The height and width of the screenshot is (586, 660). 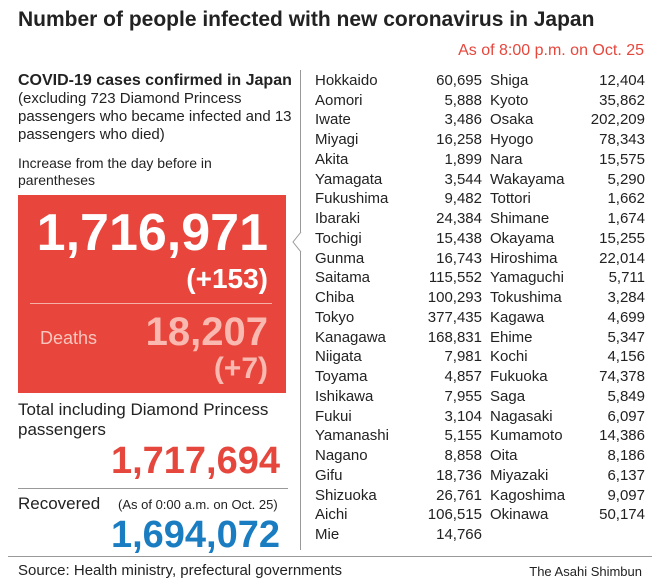 What do you see at coordinates (528, 495) in the screenshot?
I see `prefecture-name: Kagoshima` at bounding box center [528, 495].